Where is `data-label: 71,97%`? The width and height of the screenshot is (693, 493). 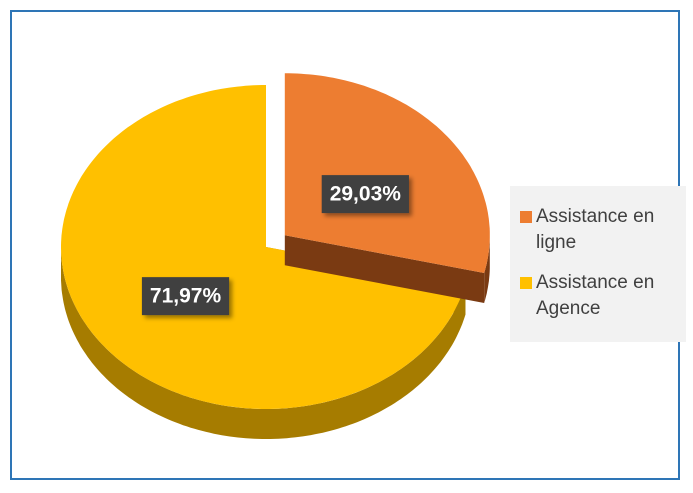 data-label: 71,97% is located at coordinates (186, 296).